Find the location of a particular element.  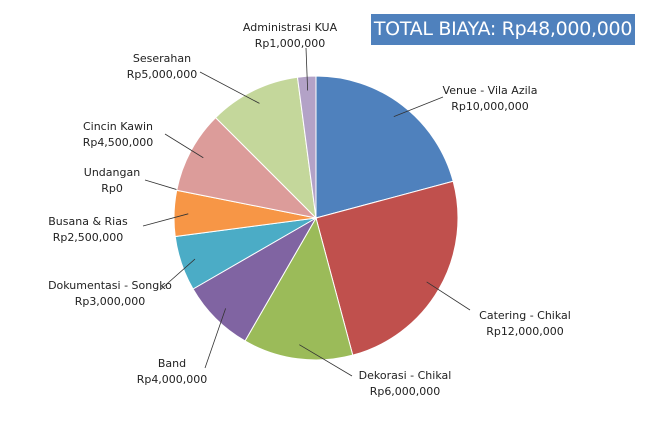

slice-label-seserahan: Seserahan is located at coordinates (162, 58).